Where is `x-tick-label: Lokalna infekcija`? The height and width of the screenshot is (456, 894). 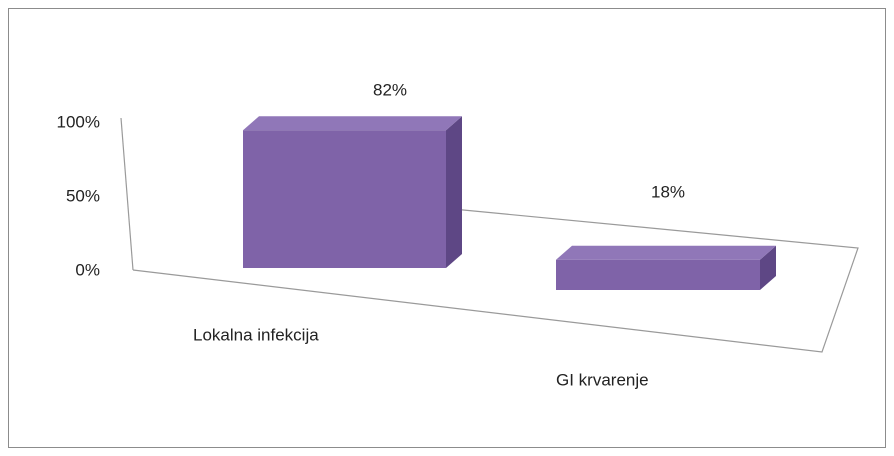
x-tick-label: Lokalna infekcija is located at coordinates (256, 334).